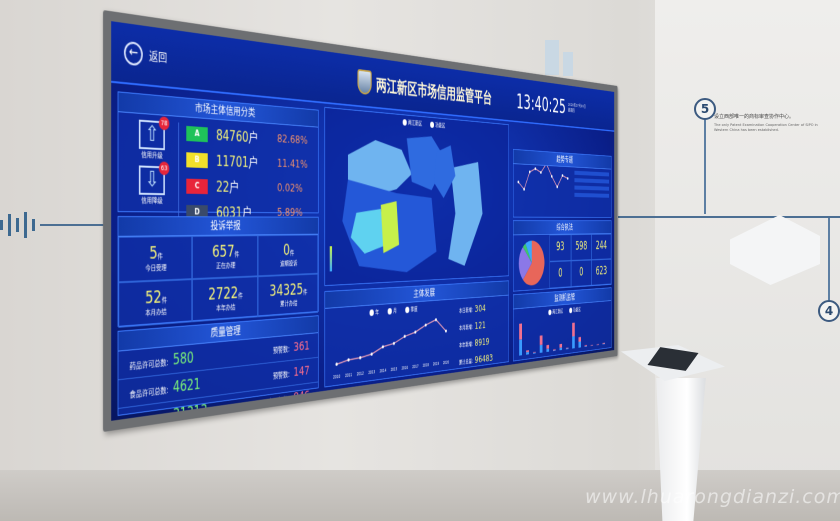 This screenshot has width=840, height=521. What do you see at coordinates (225, 299) in the screenshot?
I see `complaint-stat: 2722件 本年办结` at bounding box center [225, 299].